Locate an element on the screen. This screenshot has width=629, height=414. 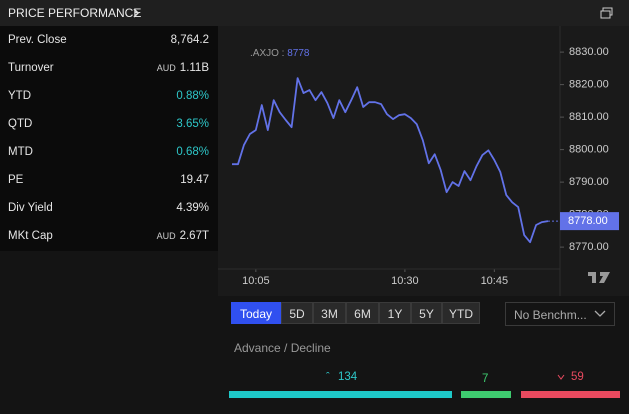
chevron-icon is located at coordinates (136, 13).